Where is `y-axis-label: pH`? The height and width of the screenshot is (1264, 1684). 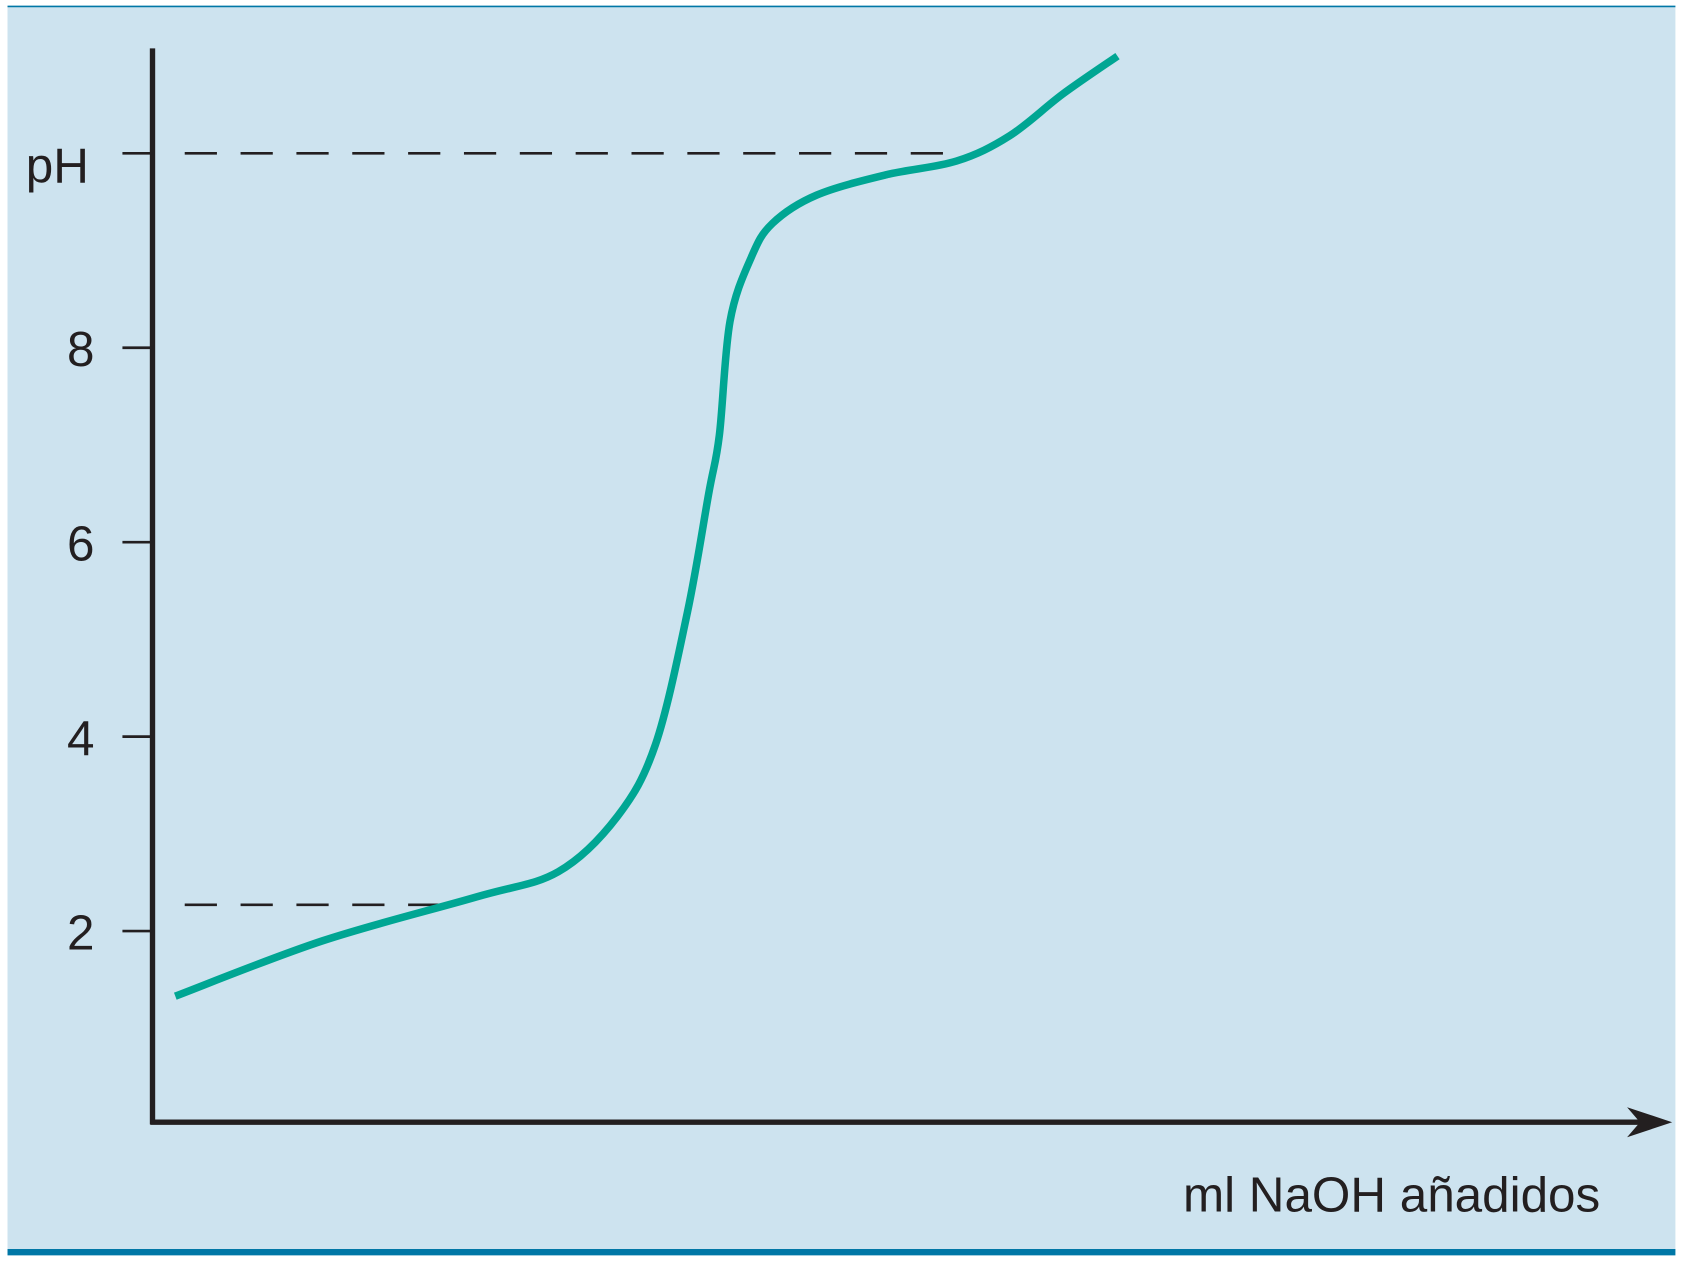 y-axis-label: pH is located at coordinates (57, 166).